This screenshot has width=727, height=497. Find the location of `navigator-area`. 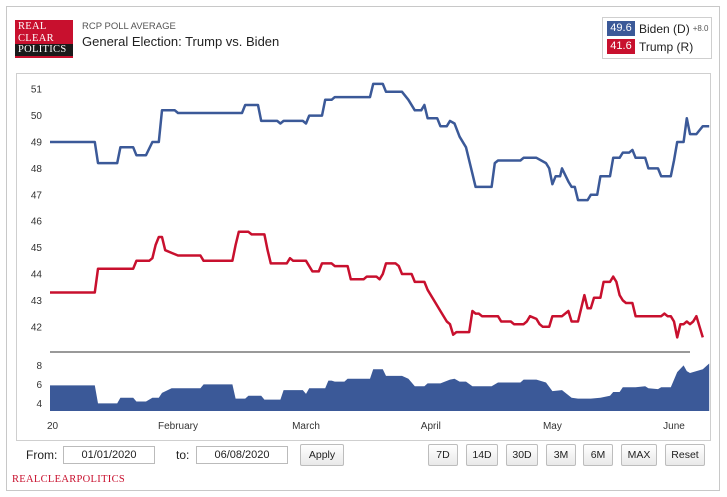

navigator-area is located at coordinates (380, 387).